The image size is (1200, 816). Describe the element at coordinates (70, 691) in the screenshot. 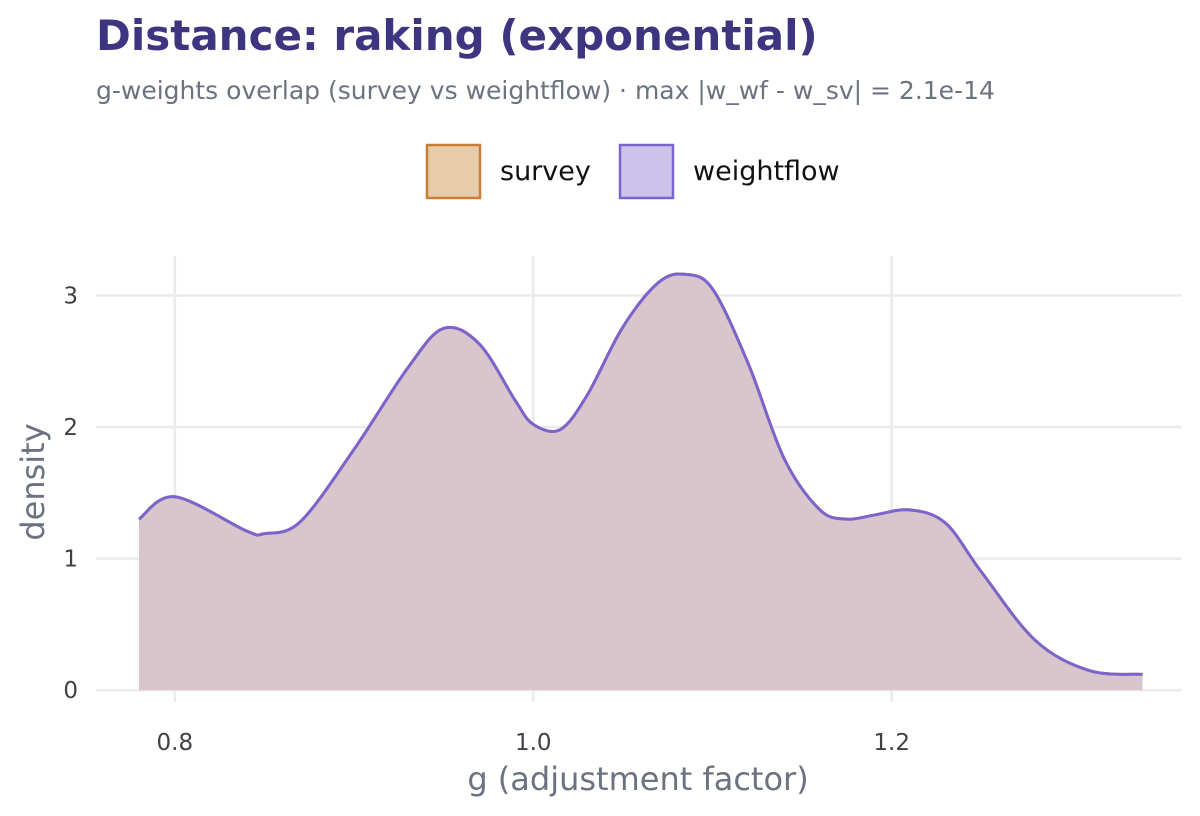

I see `y-tick-label: 0` at that location.